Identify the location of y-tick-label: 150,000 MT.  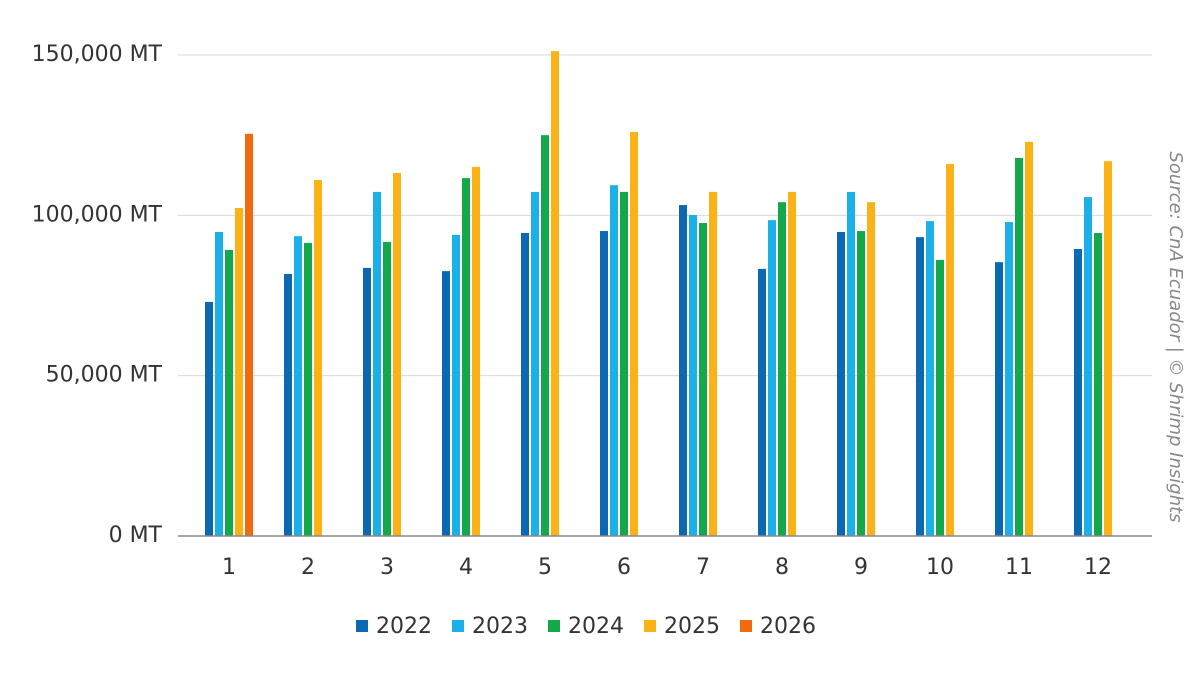
(97, 54).